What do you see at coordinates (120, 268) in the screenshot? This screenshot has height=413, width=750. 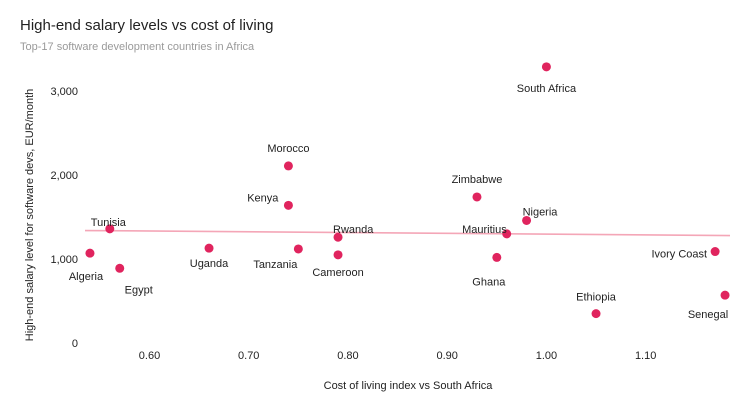 I see `point-egypt` at bounding box center [120, 268].